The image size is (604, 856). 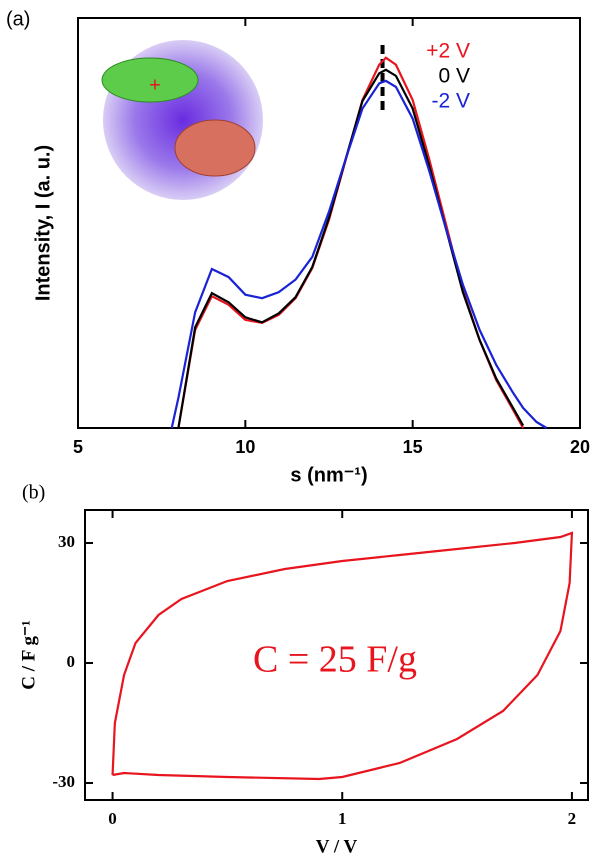 I want to click on legend-entry: -2 V, so click(x=450, y=101).